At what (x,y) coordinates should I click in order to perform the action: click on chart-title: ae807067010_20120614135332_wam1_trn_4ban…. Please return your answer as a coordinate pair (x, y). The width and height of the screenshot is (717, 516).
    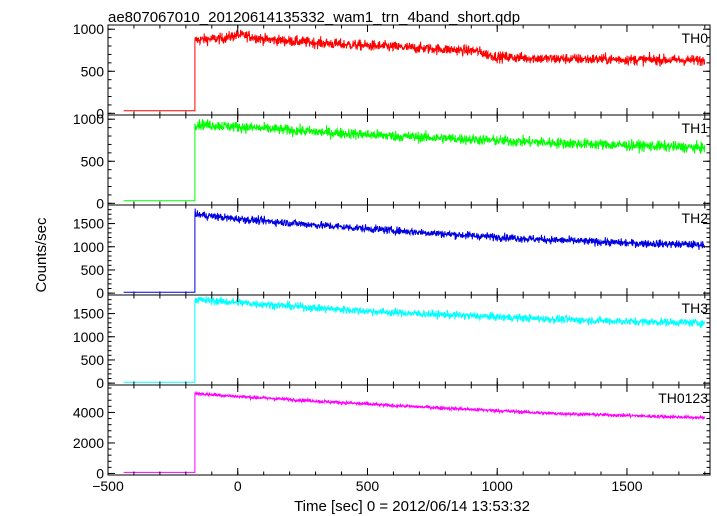
    Looking at the image, I should click on (314, 17).